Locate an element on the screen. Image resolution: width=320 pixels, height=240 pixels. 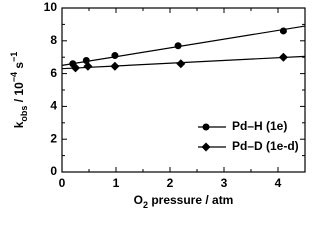
y-axis-label-part: −1 is located at coordinates (14, 57).